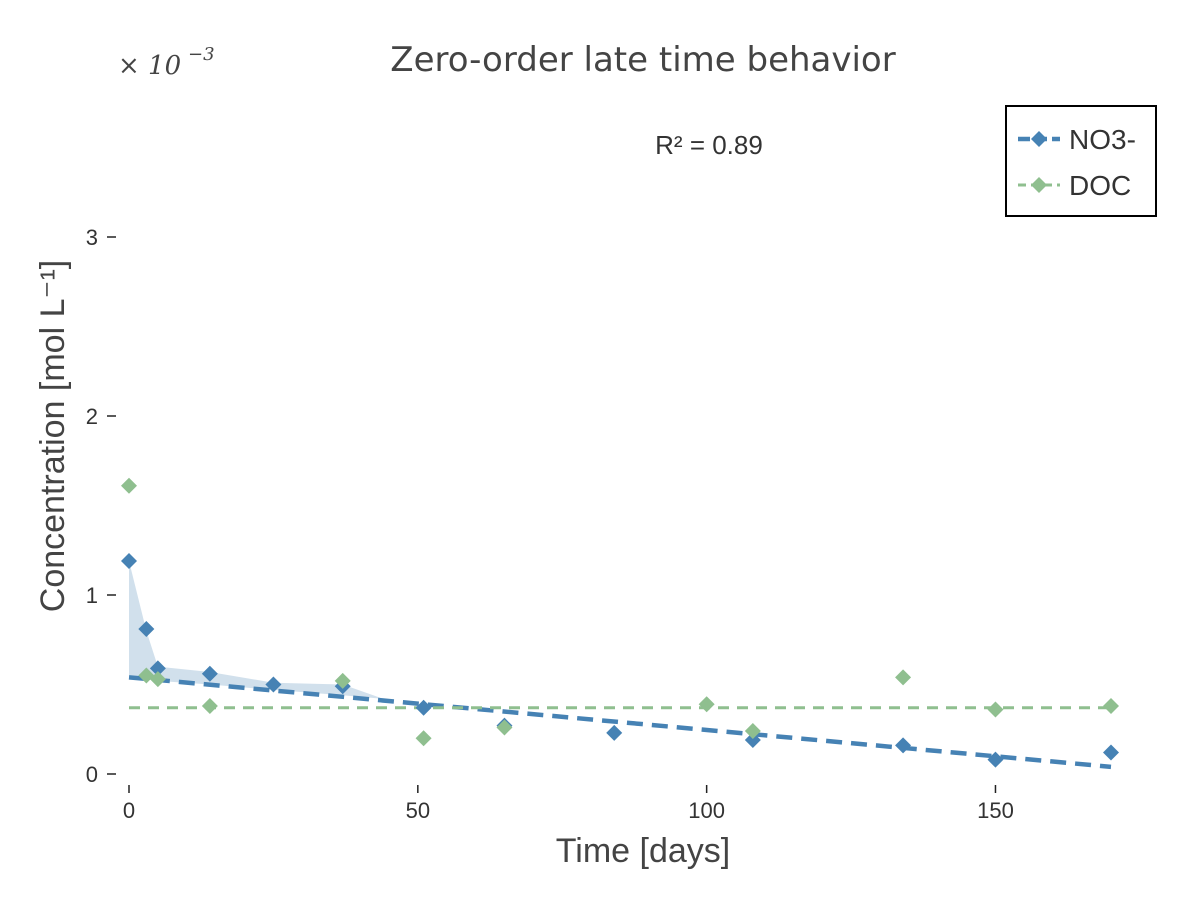 This screenshot has width=1200, height=900. I want to click on legend-swatch-marker-no3, so click(1039, 139).